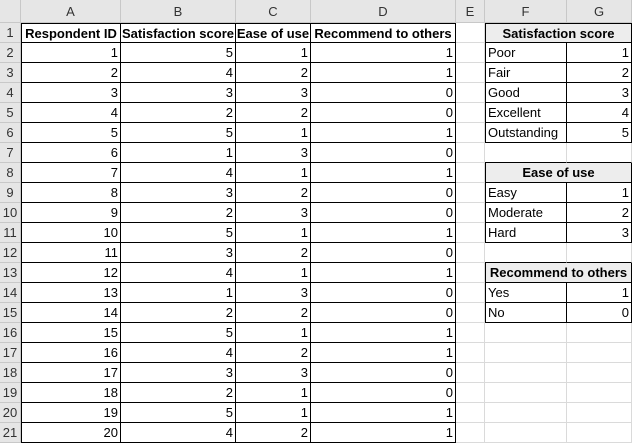  Describe the element at coordinates (526, 73) in the screenshot. I see `lookup-label-cell: Fair` at that location.